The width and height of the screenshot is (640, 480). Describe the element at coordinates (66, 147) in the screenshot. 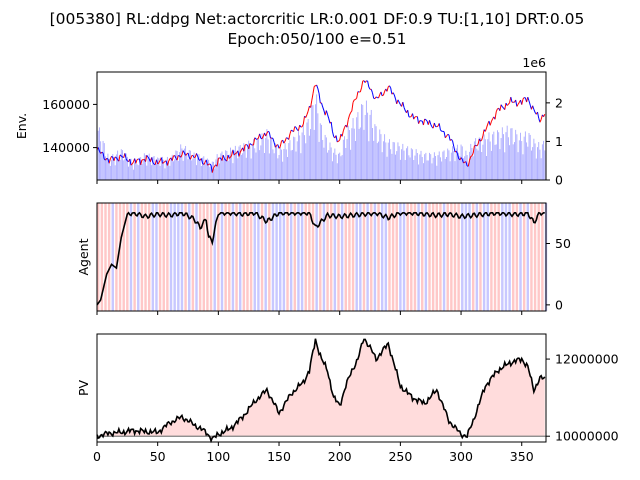

I see `env-ytick-label: 140000` at that location.